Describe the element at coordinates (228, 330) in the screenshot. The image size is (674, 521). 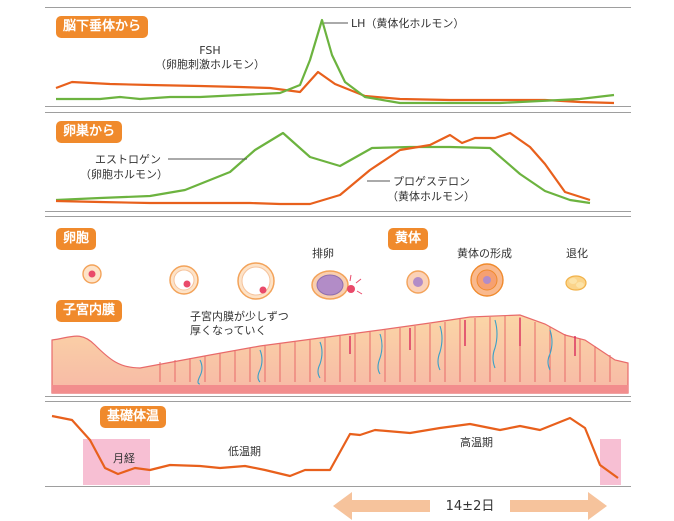
I see `endometrium-note-line2: 厚くなっていく` at that location.